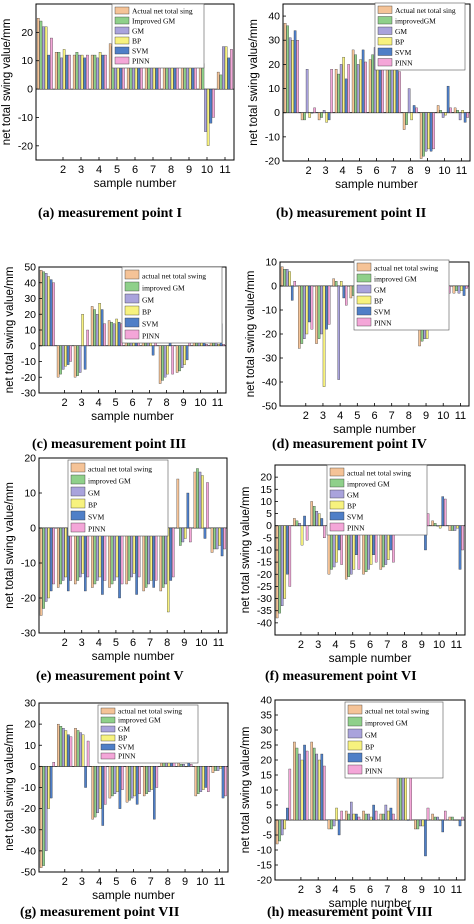  Describe the element at coordinates (266, 776) in the screenshot. I see `y-tick-label: 15` at that location.